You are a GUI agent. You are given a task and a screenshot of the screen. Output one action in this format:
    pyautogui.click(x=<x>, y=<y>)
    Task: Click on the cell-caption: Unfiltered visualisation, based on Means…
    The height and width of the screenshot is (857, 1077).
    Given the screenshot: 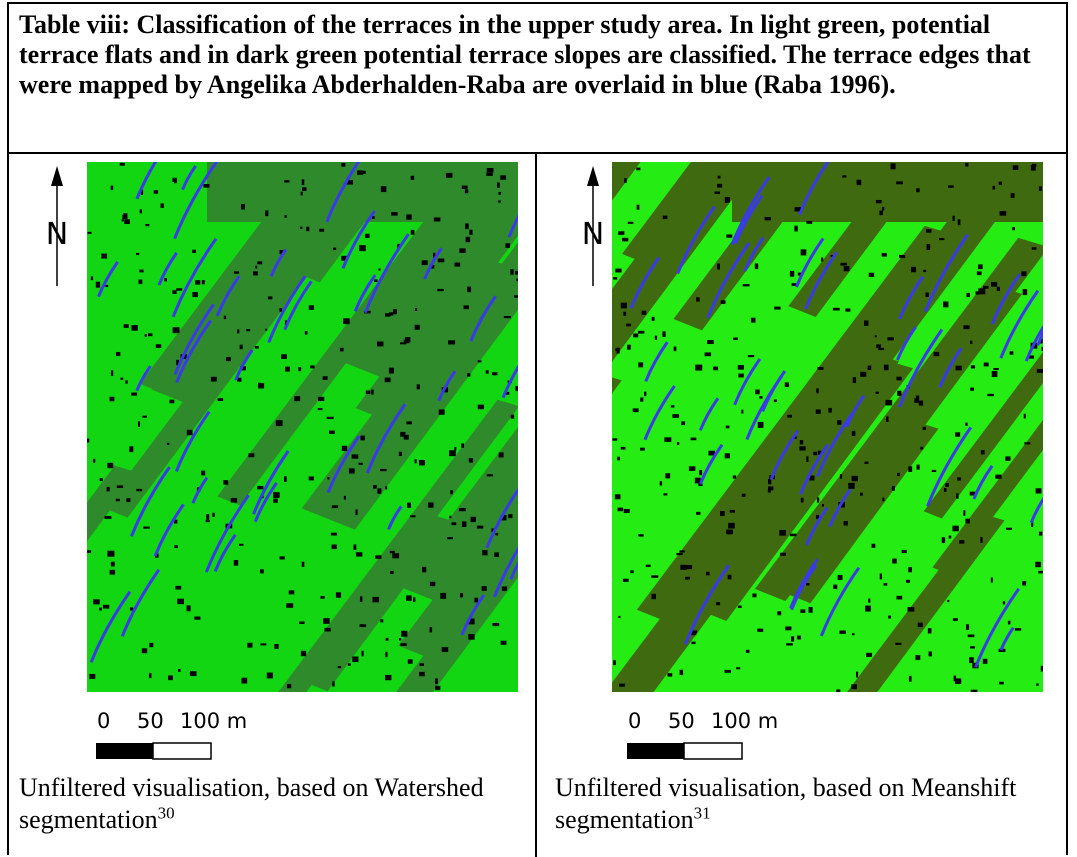 What is the action you would take?
    pyautogui.click(x=805, y=804)
    